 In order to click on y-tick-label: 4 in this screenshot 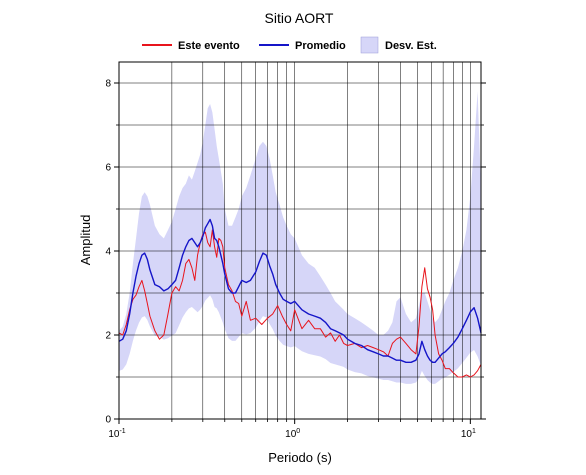, I will do `click(108, 252)`.